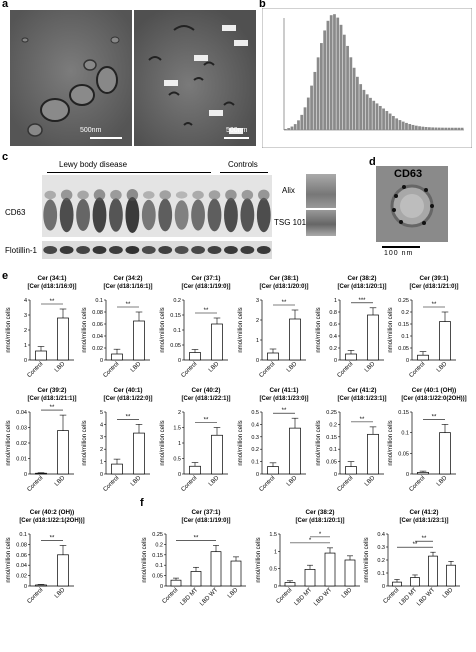  I want to click on y-tick-label: 0.4, so click(381, 535).